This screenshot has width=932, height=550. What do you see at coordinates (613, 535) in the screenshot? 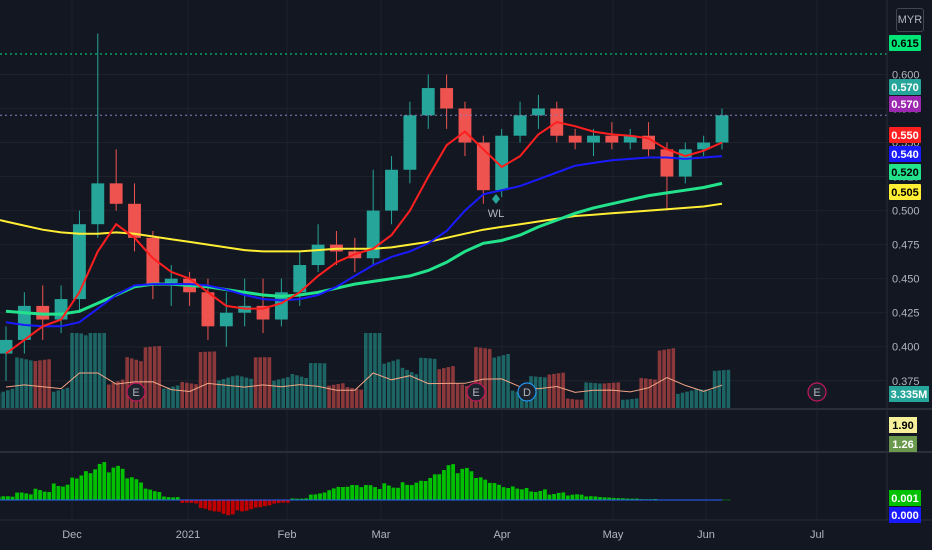
I see `time-tick-label: May` at bounding box center [613, 535].